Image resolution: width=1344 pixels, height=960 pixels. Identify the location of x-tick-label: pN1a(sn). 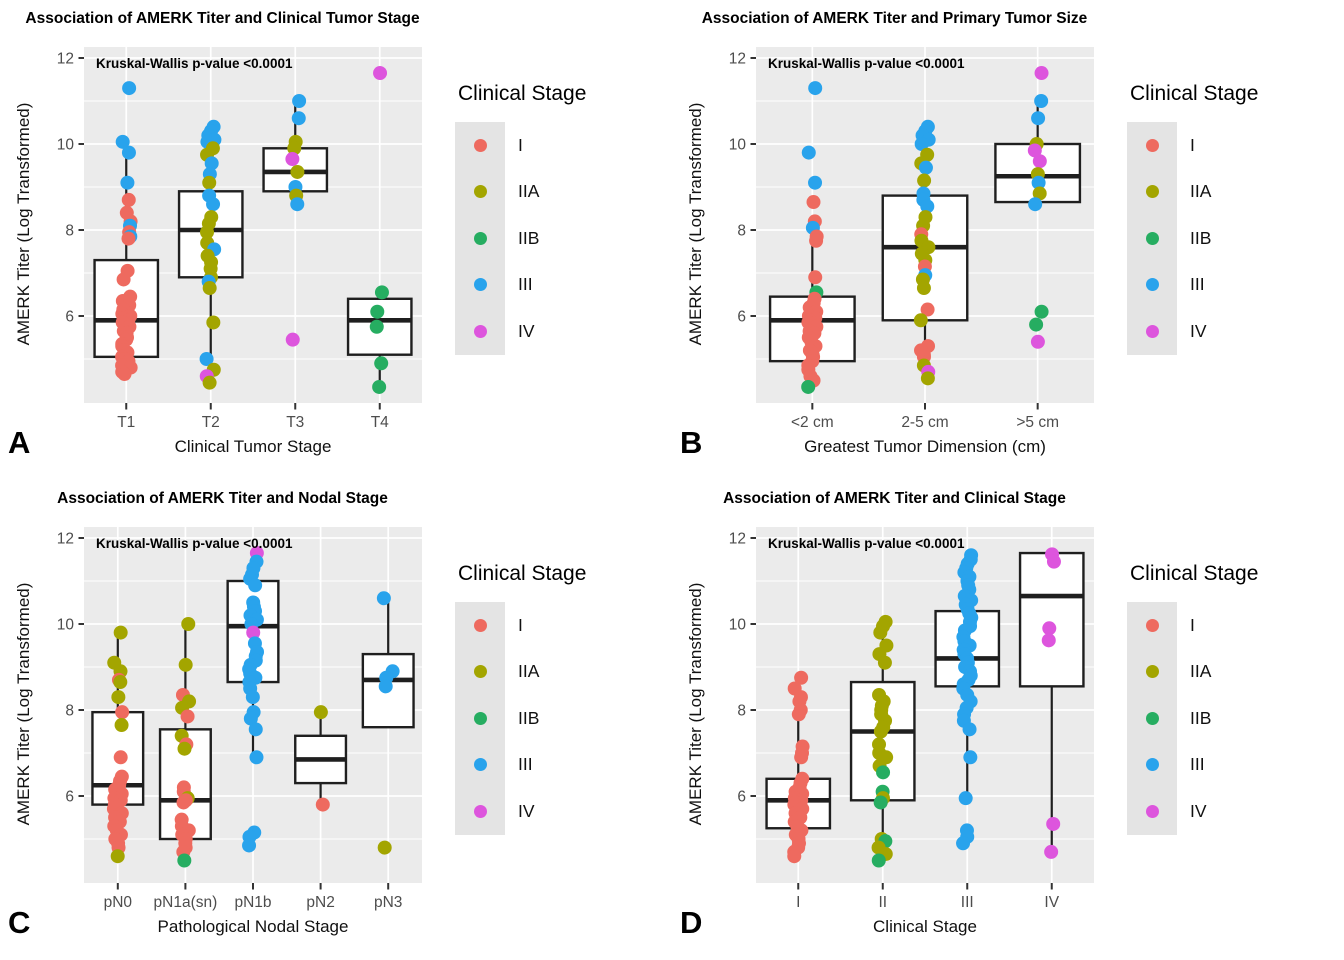
(186, 902).